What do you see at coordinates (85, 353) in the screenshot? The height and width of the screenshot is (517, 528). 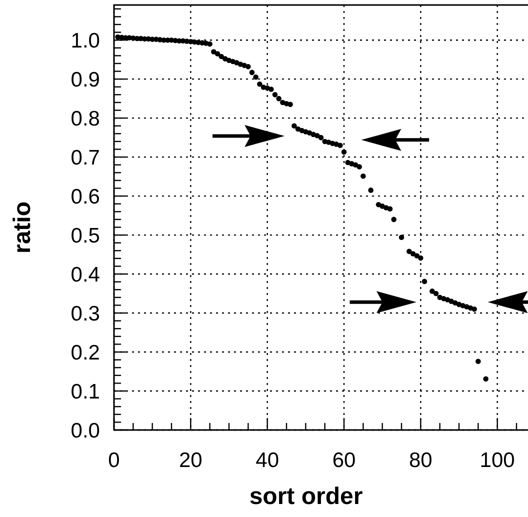 I see `y-tick-label: 0.2` at bounding box center [85, 353].